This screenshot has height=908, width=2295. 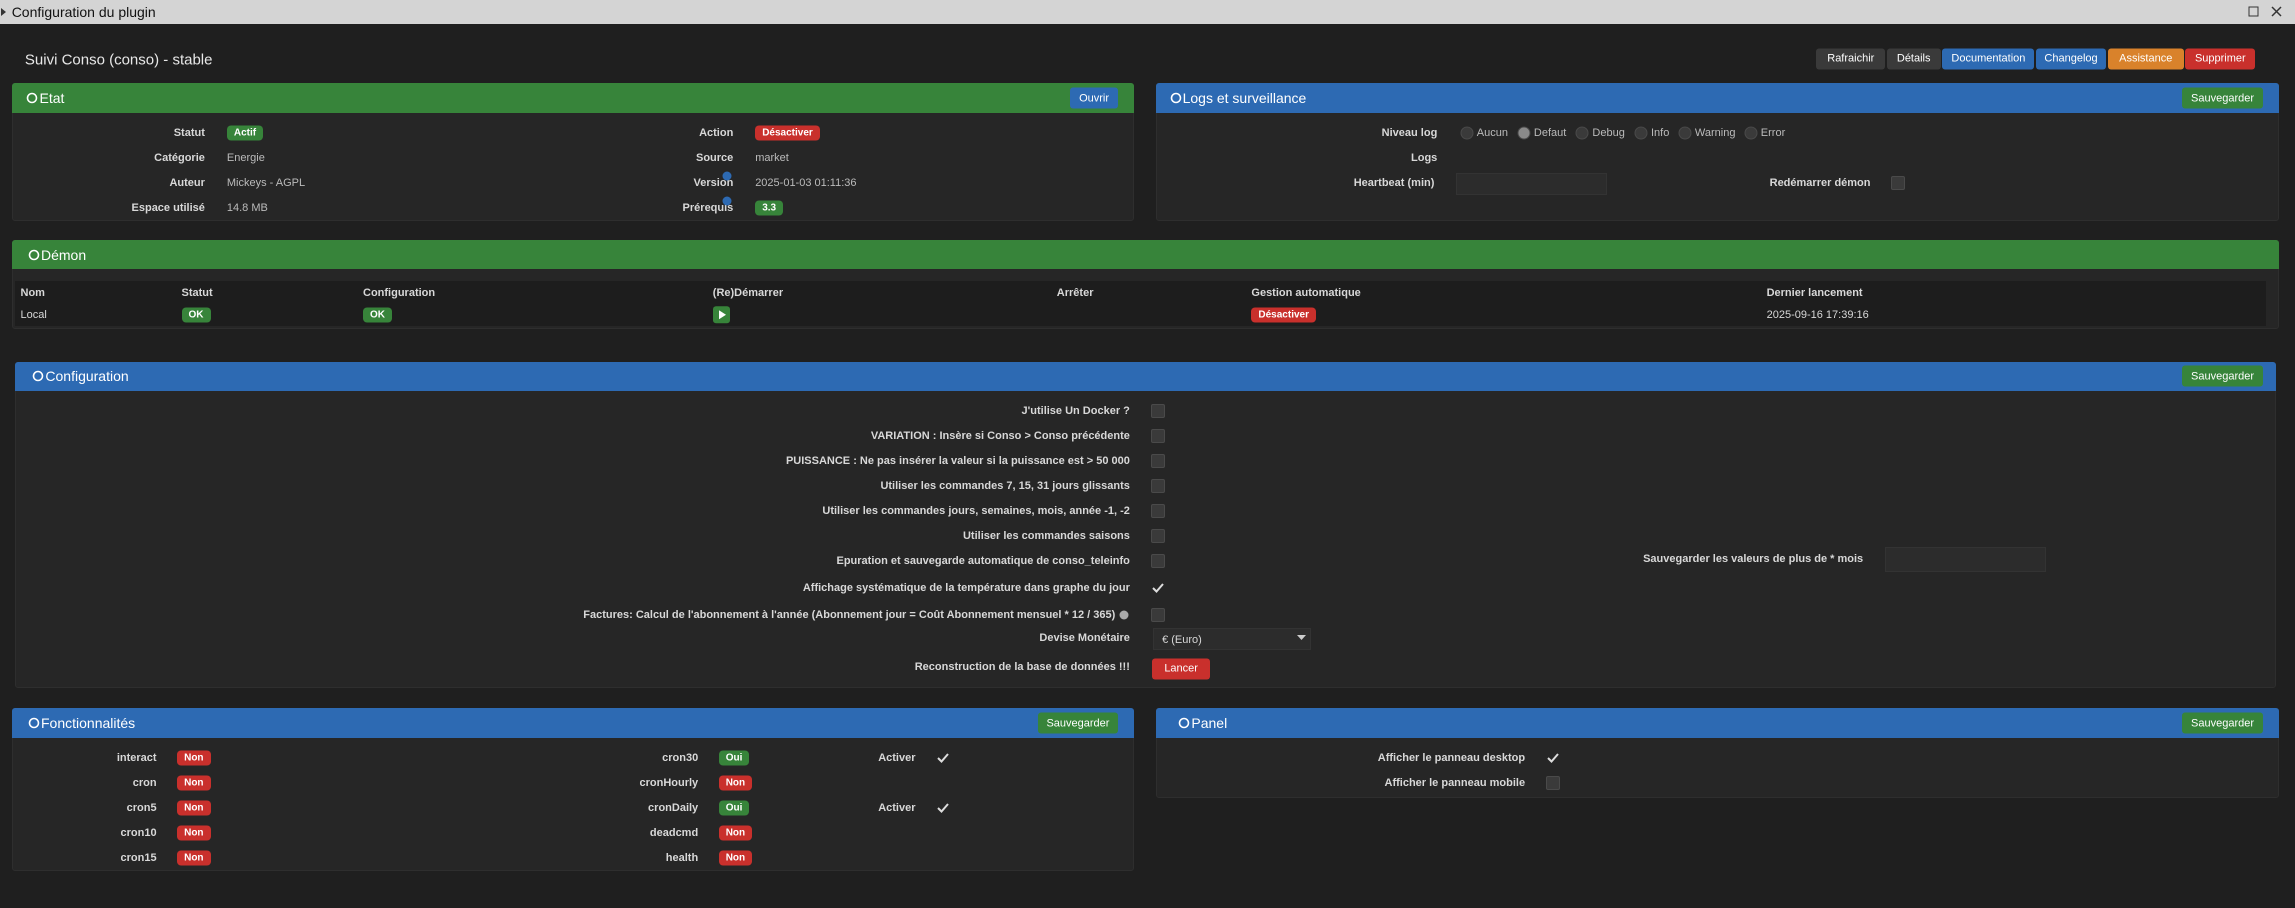 What do you see at coordinates (118, 60) in the screenshot?
I see `plugin-title: Suivi Conso (conso) - stable` at bounding box center [118, 60].